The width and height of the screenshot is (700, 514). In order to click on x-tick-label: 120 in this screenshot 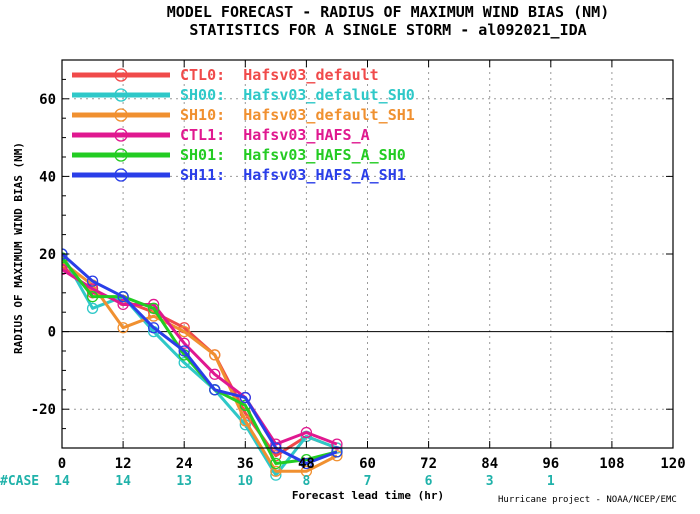, I will do `click(672, 464)`.